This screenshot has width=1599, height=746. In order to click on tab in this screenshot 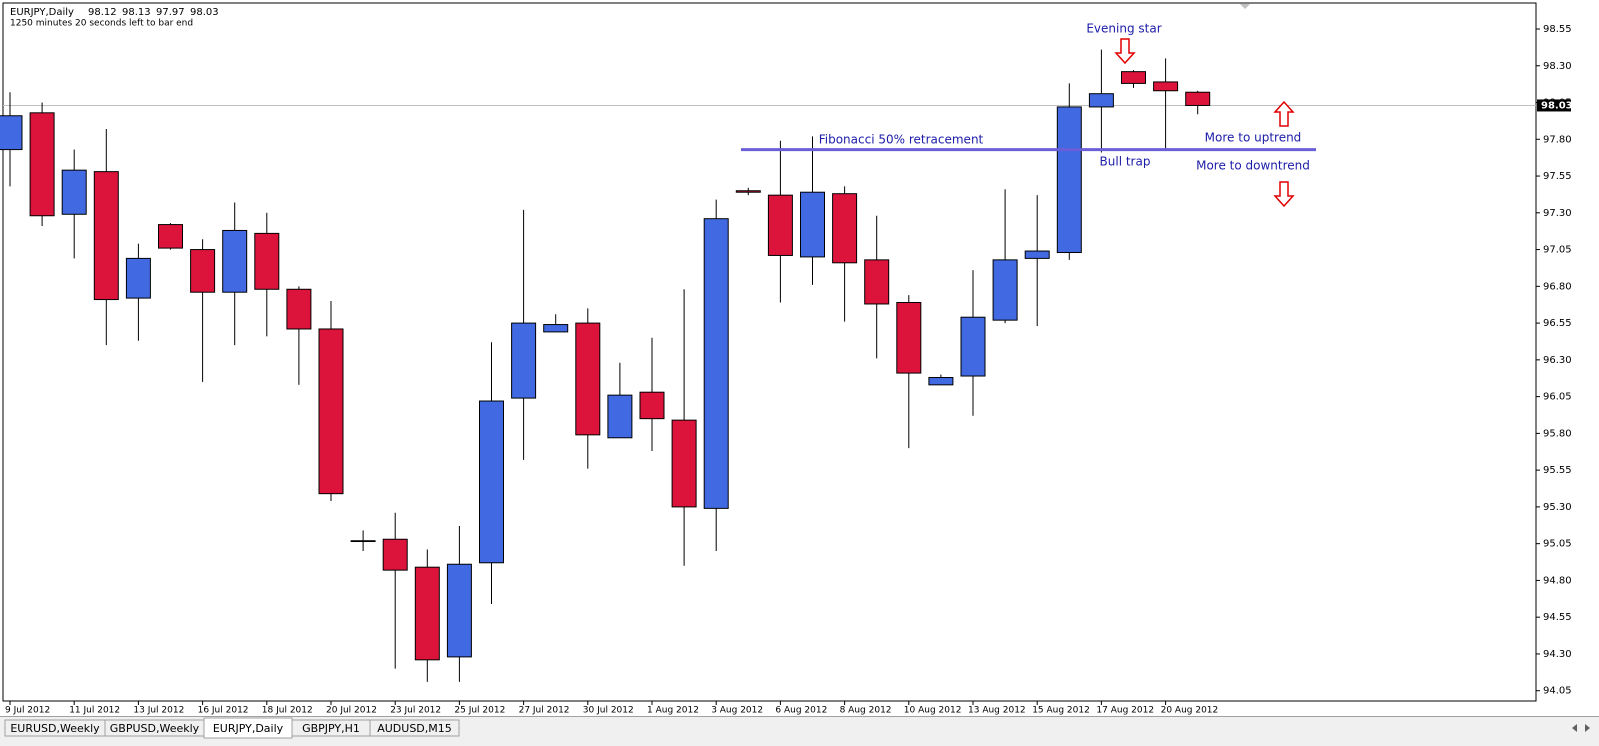, I will do `click(414, 728)`.